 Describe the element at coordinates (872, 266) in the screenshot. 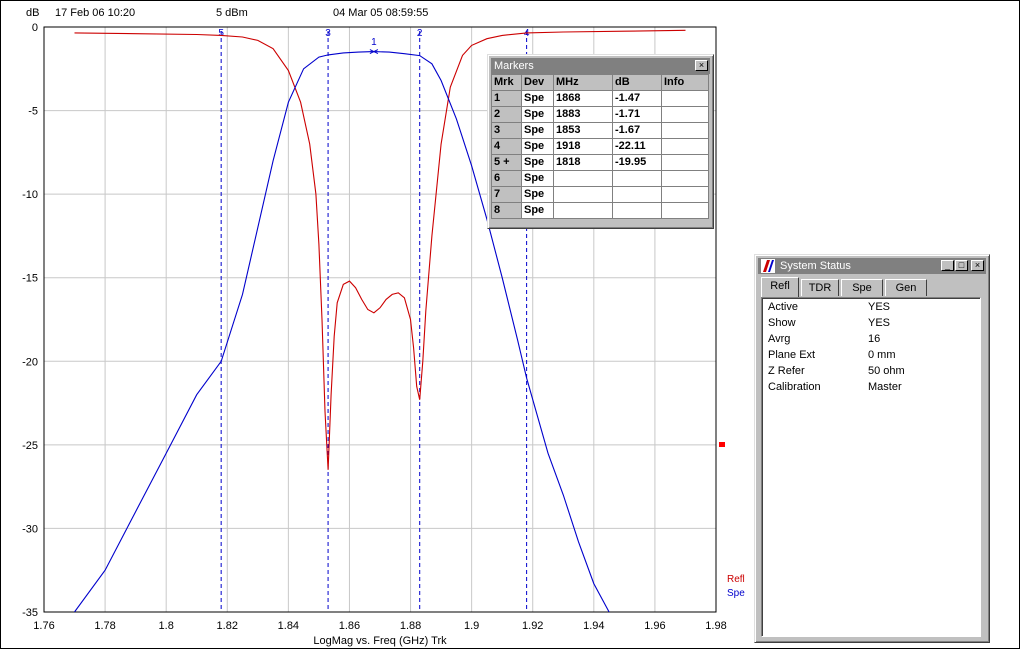

I see `status-titlebar: System Status _ □ ×` at that location.